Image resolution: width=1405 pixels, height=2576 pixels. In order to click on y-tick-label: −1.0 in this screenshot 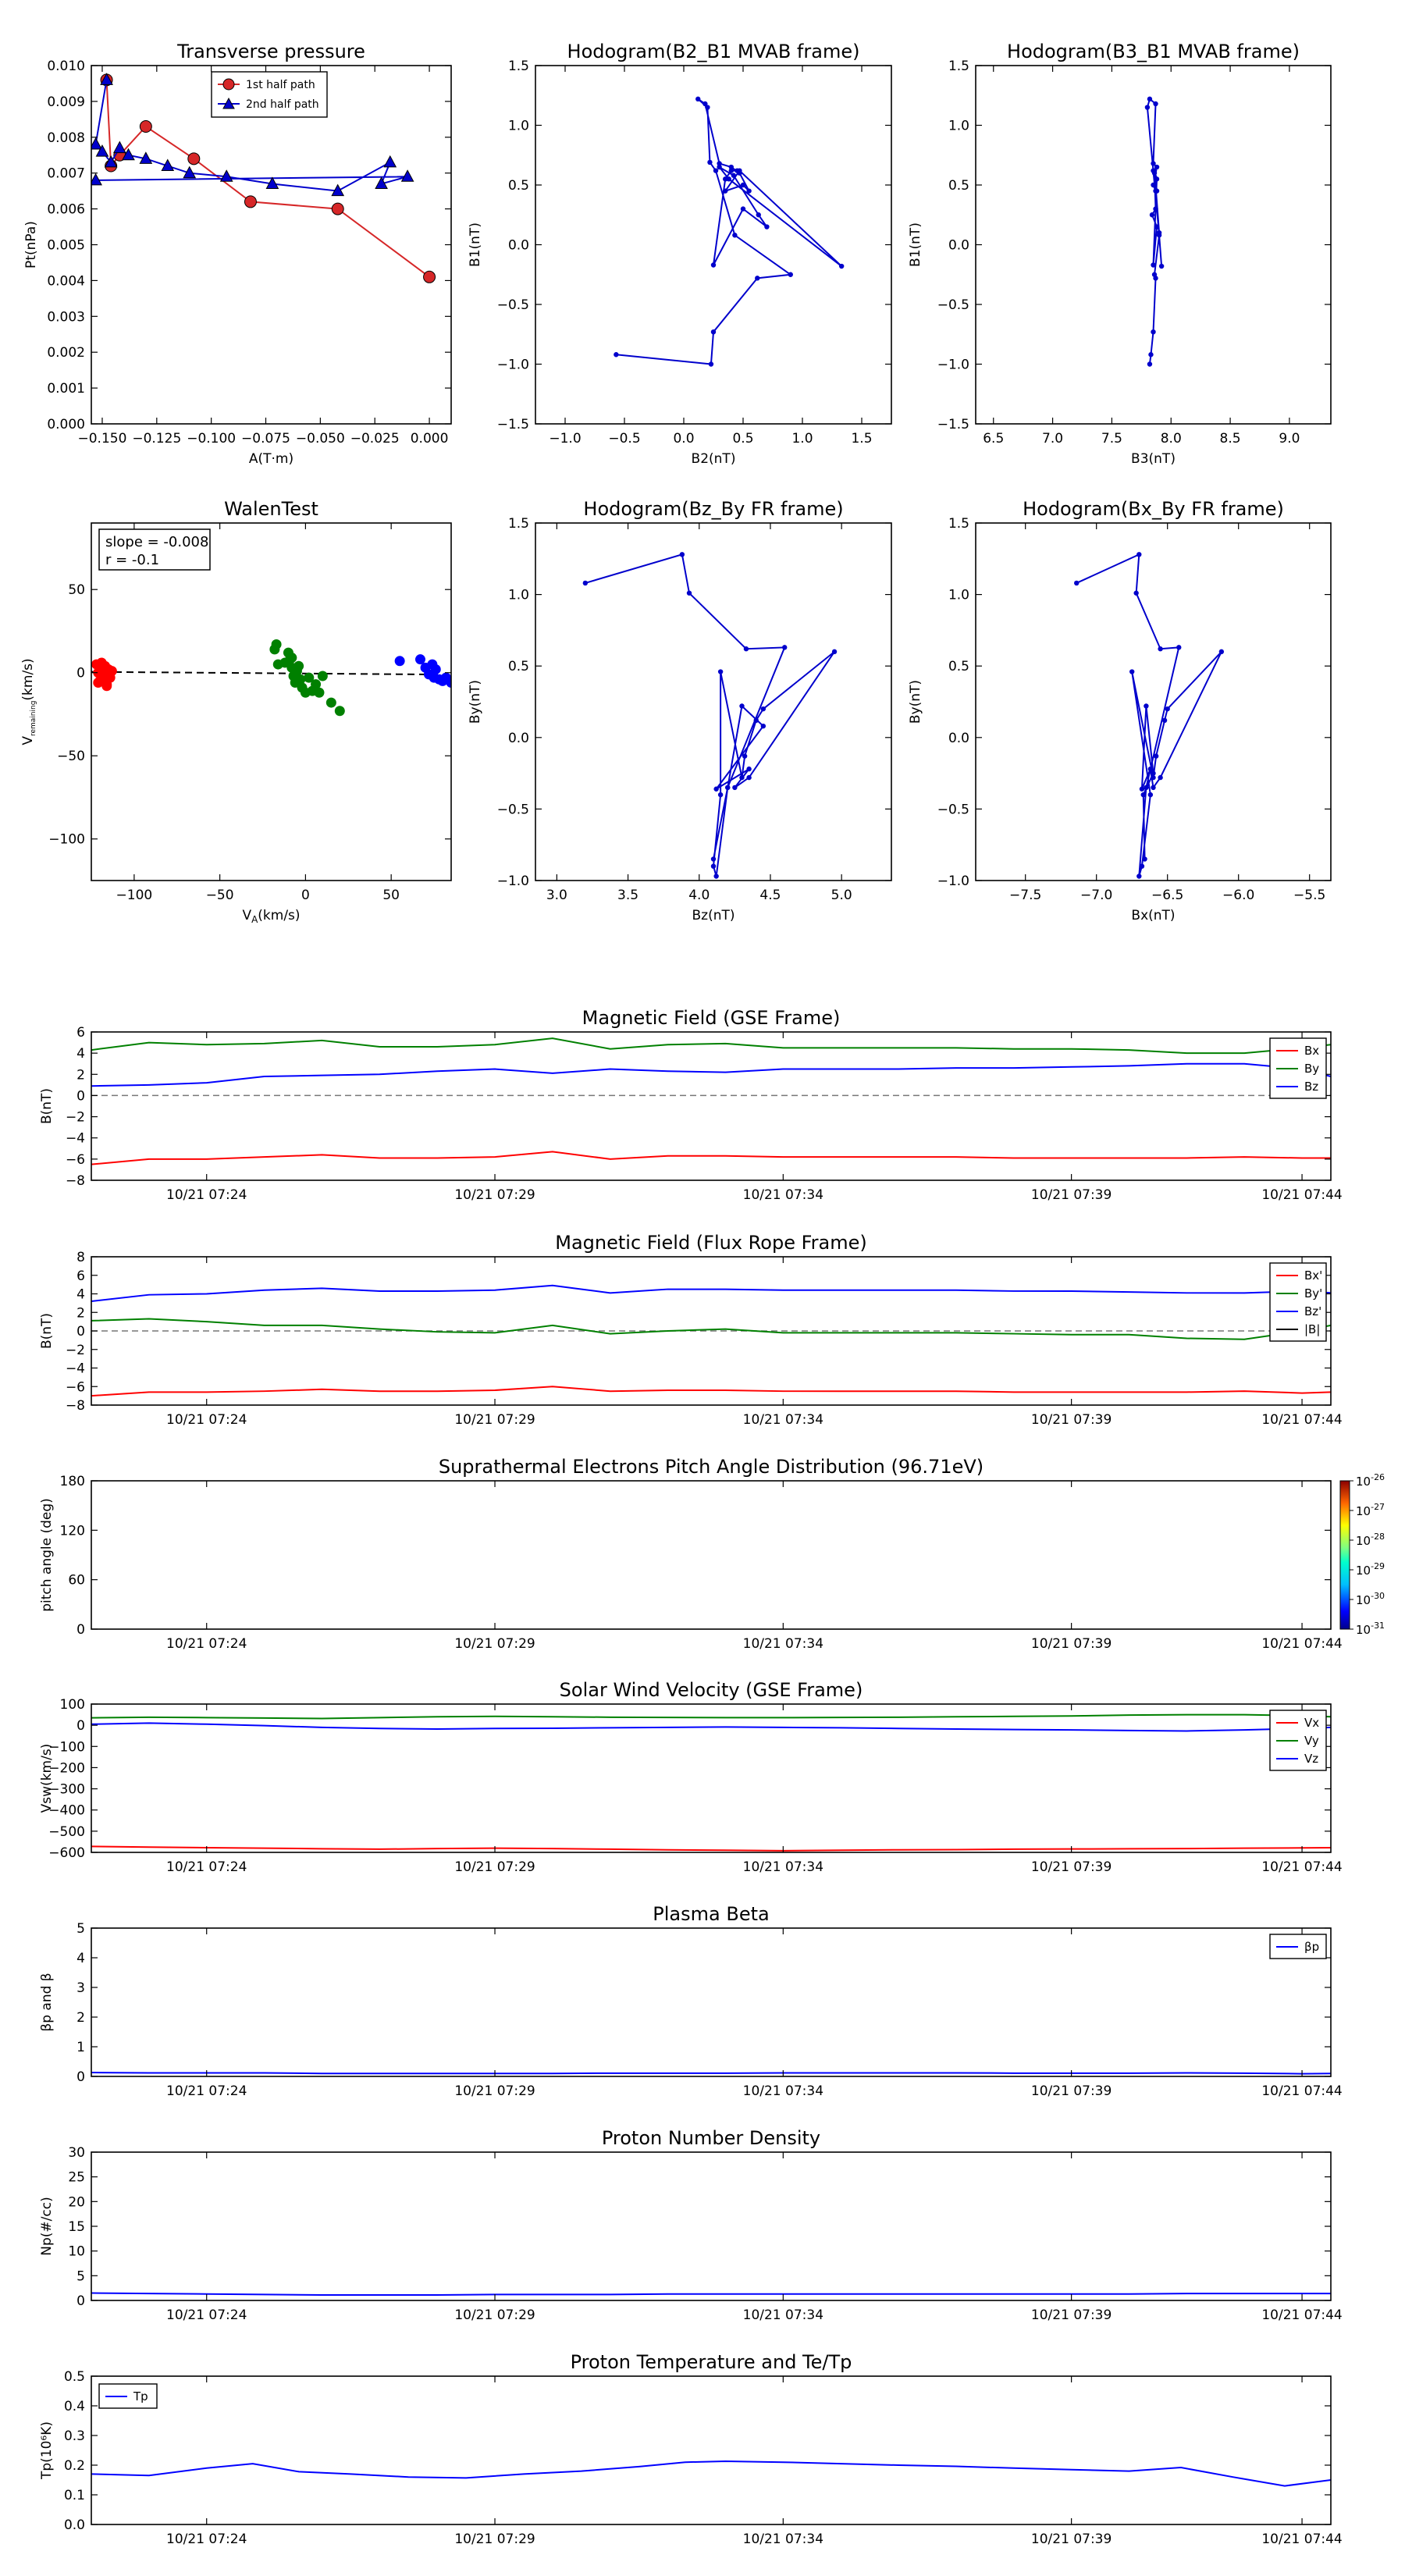, I will do `click(953, 881)`.